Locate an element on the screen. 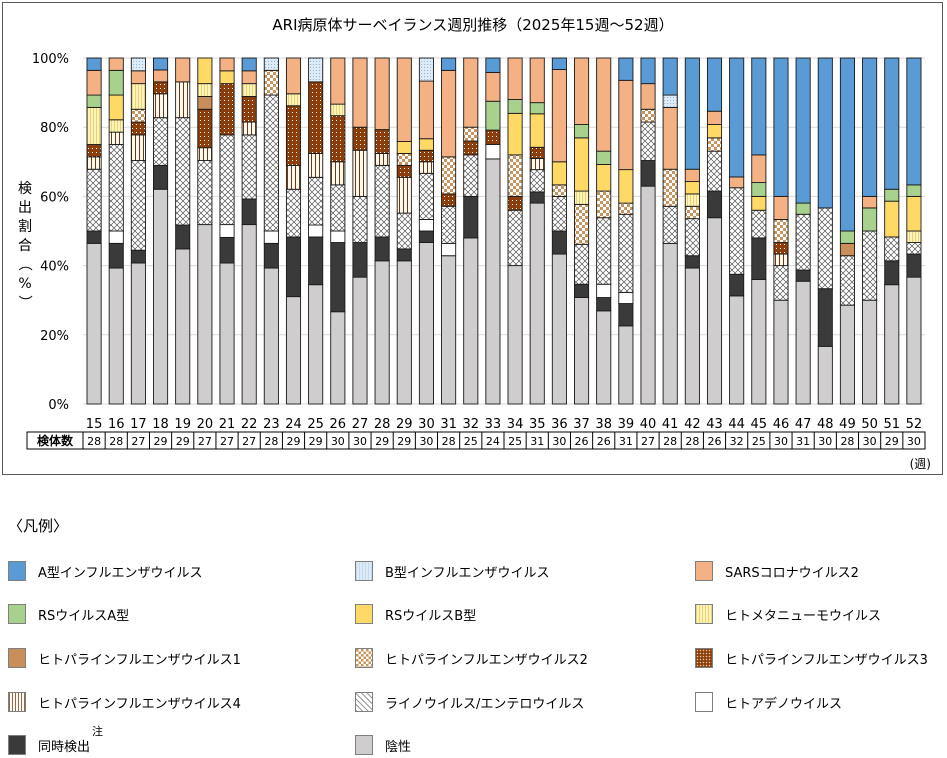 Image resolution: width=947 pixels, height=758 pixels. legend-swatch-adeno is located at coordinates (704, 702).